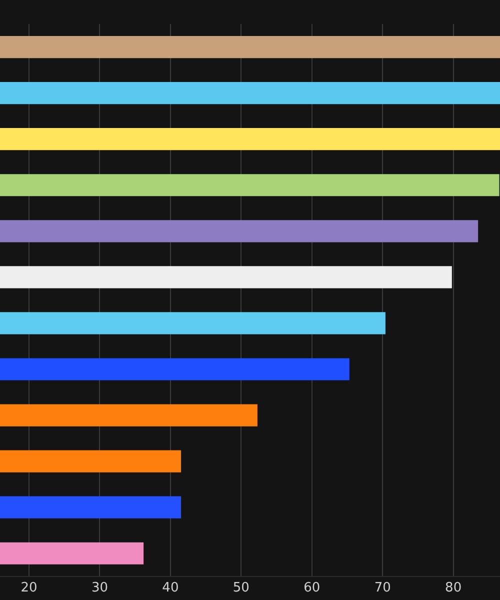 The image size is (500, 600). What do you see at coordinates (453, 588) in the screenshot?
I see `x-tick-label: 80` at bounding box center [453, 588].